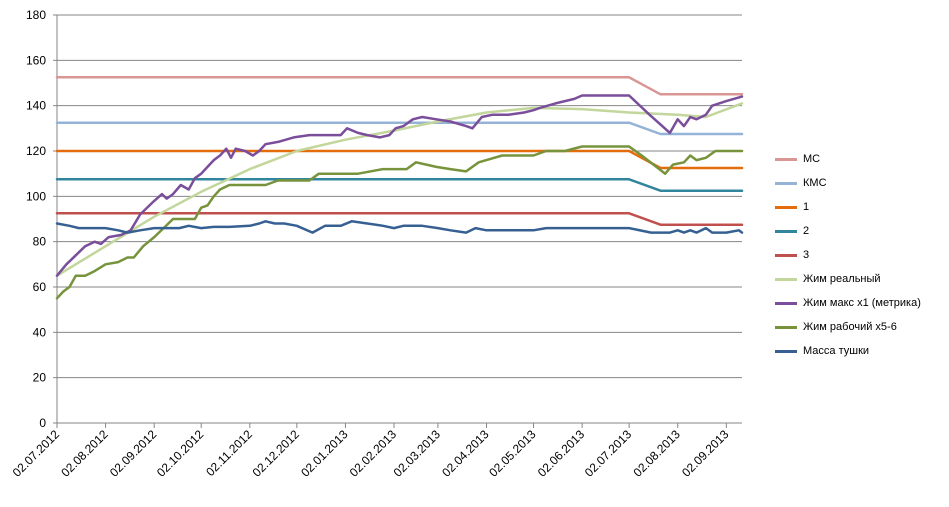 This screenshot has height=507, width=949. What do you see at coordinates (36, 60) in the screenshot?
I see `y-tick-label: 160` at bounding box center [36, 60].